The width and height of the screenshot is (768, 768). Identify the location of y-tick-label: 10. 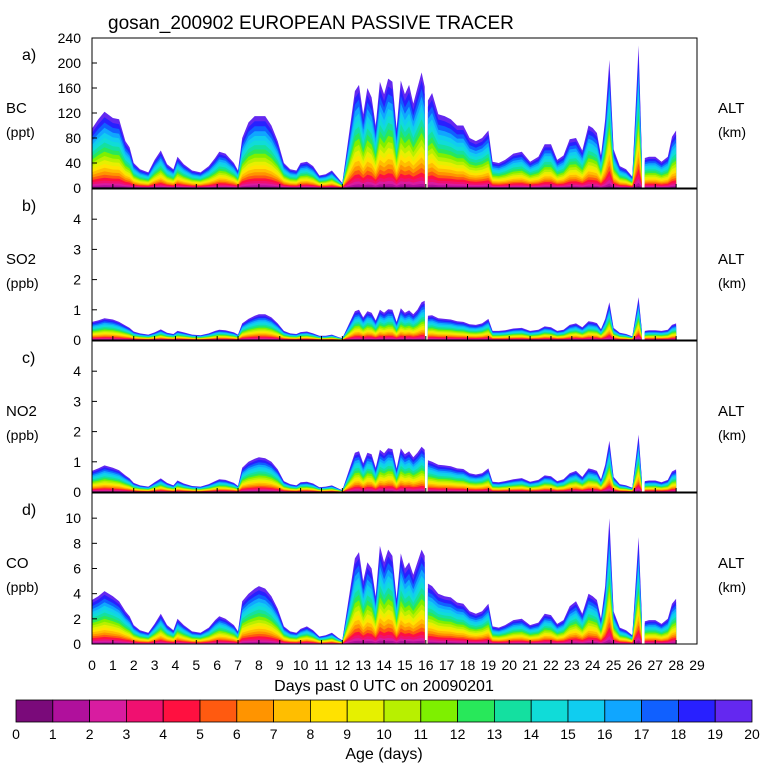
(73, 518).